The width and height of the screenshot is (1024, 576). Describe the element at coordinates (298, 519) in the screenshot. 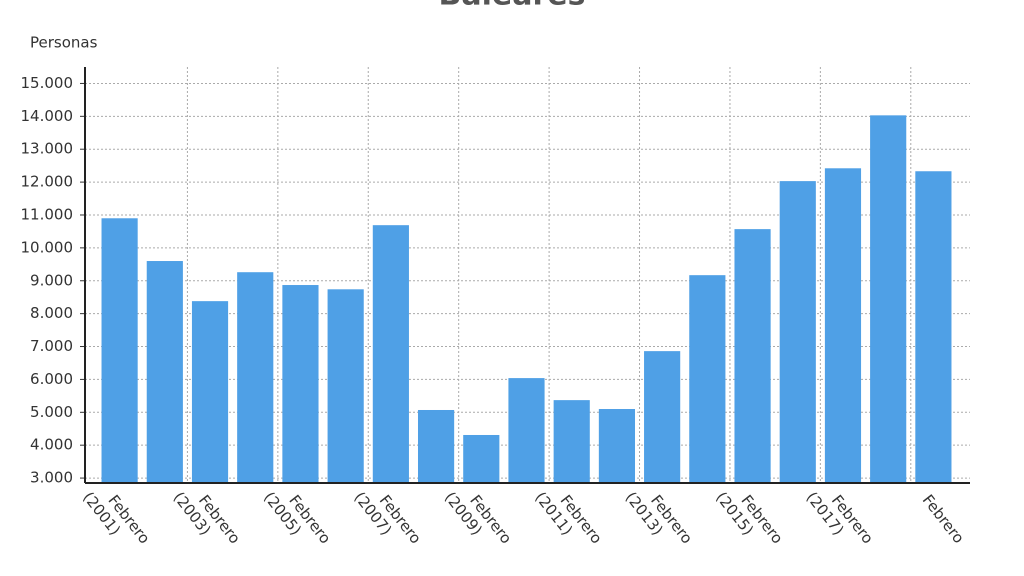

I see `x-tick-label: Febrero (2005)` at that location.